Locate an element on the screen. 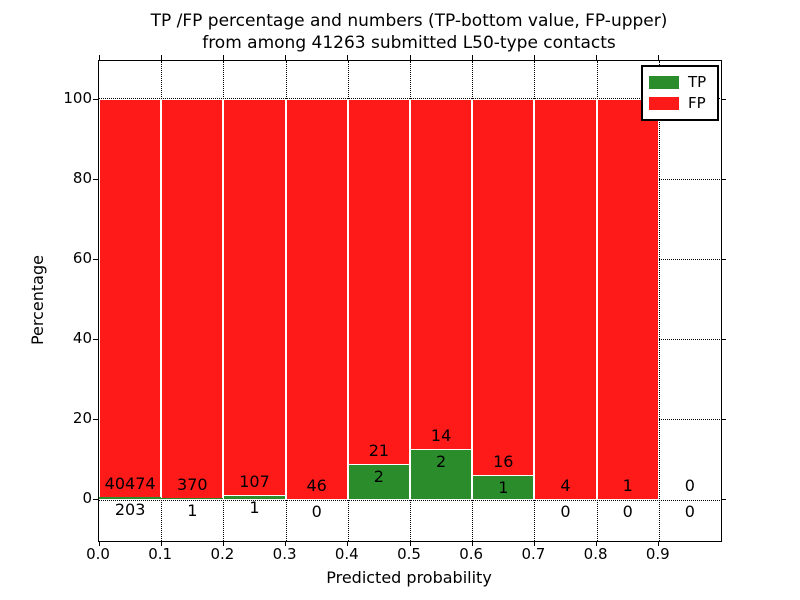 The width and height of the screenshot is (800, 600). gridline-x-0.9 is located at coordinates (659, 301).